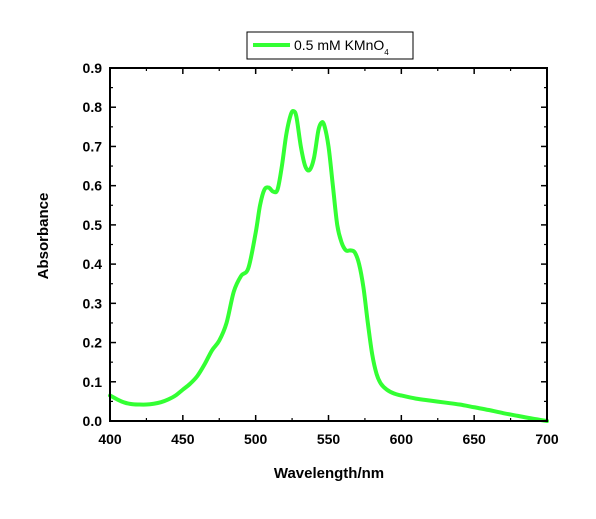  I want to click on y-tick-label: 0.0, so click(93, 421).